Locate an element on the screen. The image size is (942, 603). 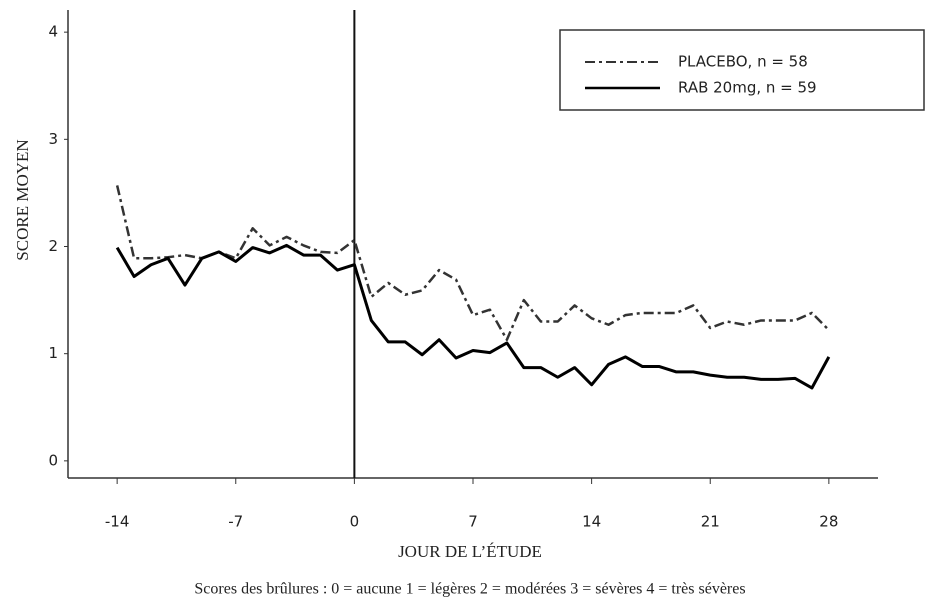
legend-box is located at coordinates (742, 70).